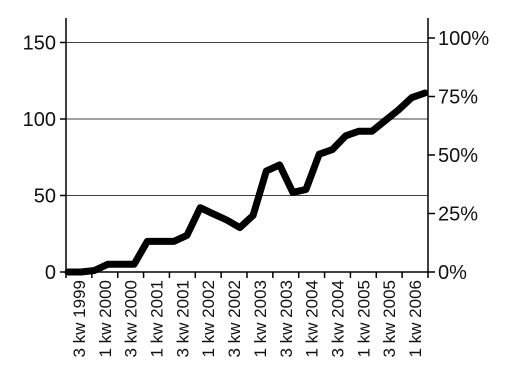 This screenshot has height=390, width=512. What do you see at coordinates (208, 319) in the screenshot?
I see `x-tick-label: 1 kw 2002` at bounding box center [208, 319].